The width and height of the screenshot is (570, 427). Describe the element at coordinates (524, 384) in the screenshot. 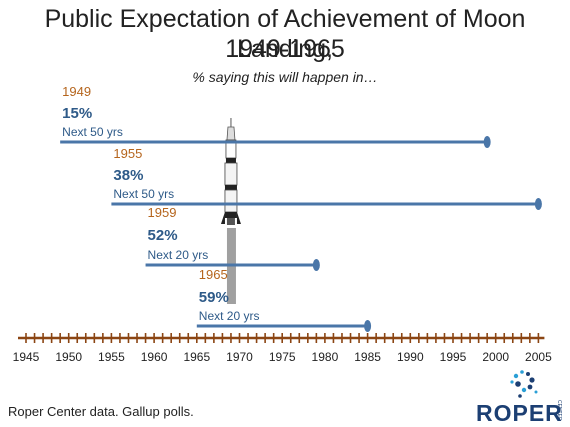

I see `roper-dots-icon` at that location.